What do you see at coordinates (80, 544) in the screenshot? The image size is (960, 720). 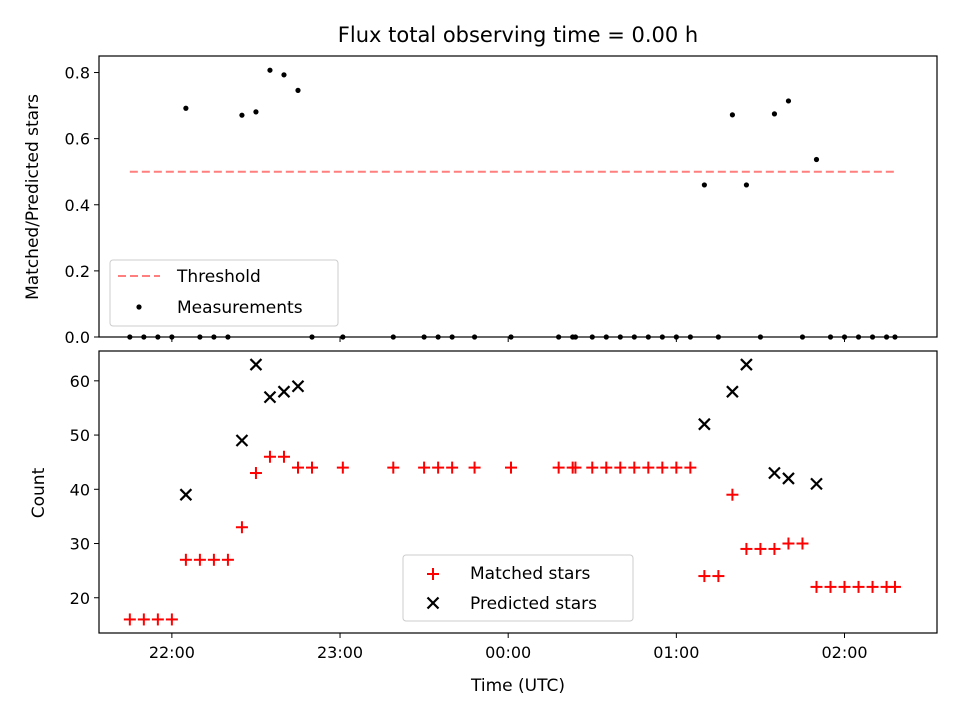 I see `bottom-y-tick-label: 30` at bounding box center [80, 544].